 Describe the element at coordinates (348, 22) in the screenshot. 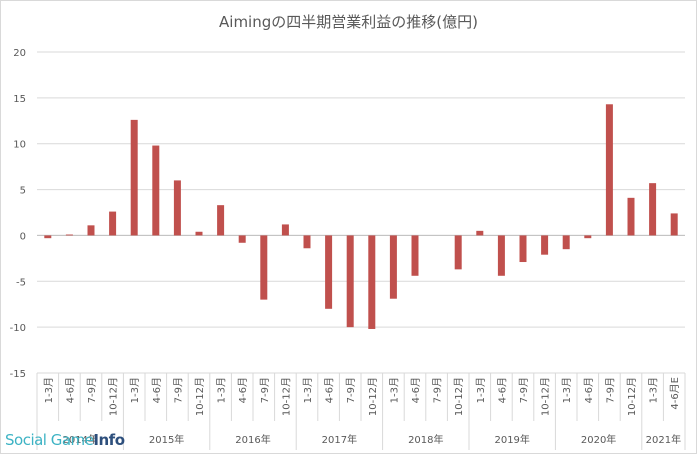

I see `chart-title: Aimingの四半期営業利益の推移(億円)` at that location.